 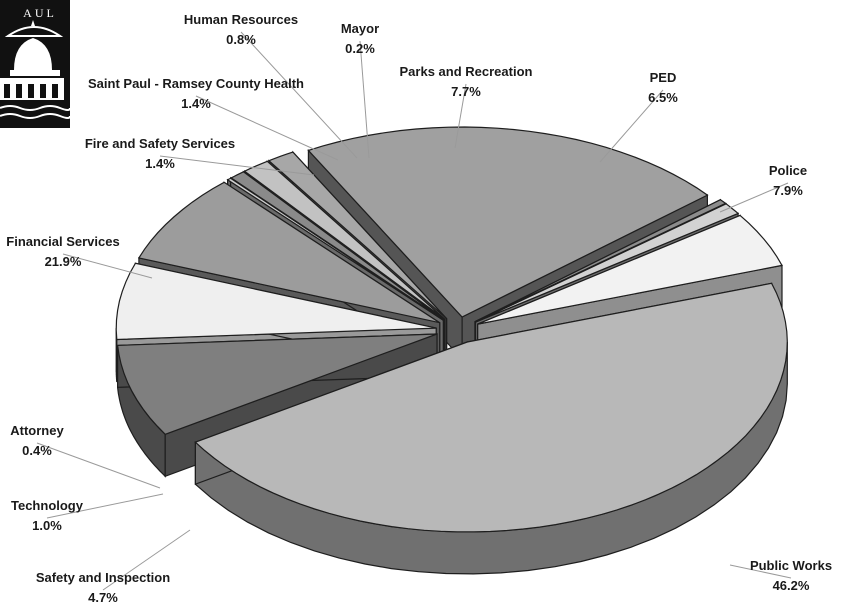 What do you see at coordinates (98, 465) in the screenshot?
I see `leader-line-attorney` at bounding box center [98, 465].